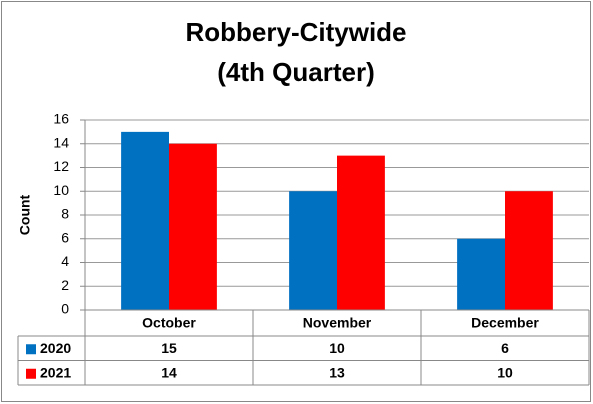  What do you see at coordinates (65, 285) in the screenshot?
I see `y-tick-label: 2` at bounding box center [65, 285].